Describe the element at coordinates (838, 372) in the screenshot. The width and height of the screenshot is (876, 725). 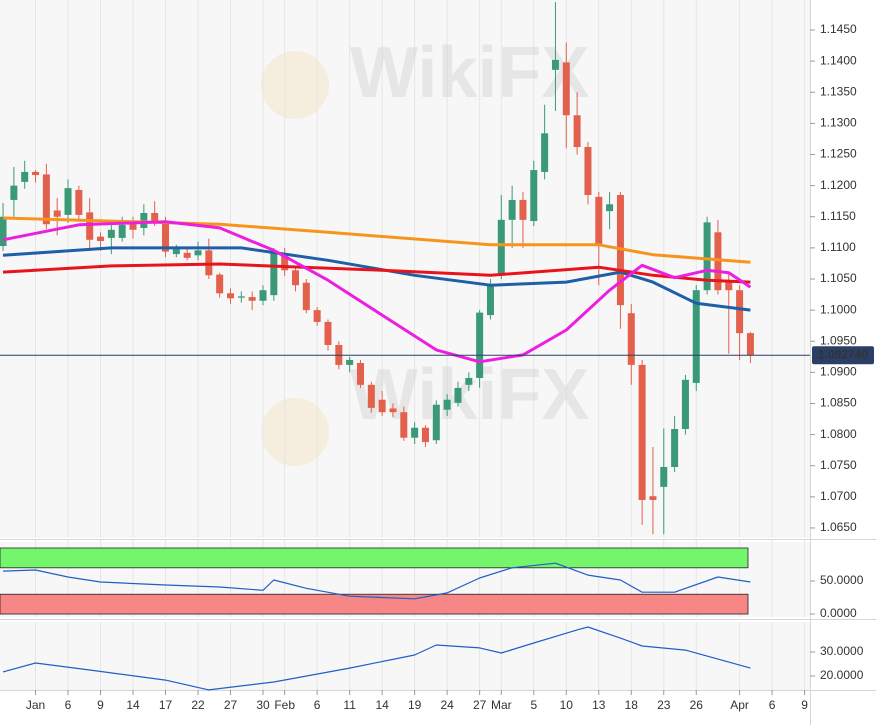
I see `y-tick-label: 1.0900` at that location.